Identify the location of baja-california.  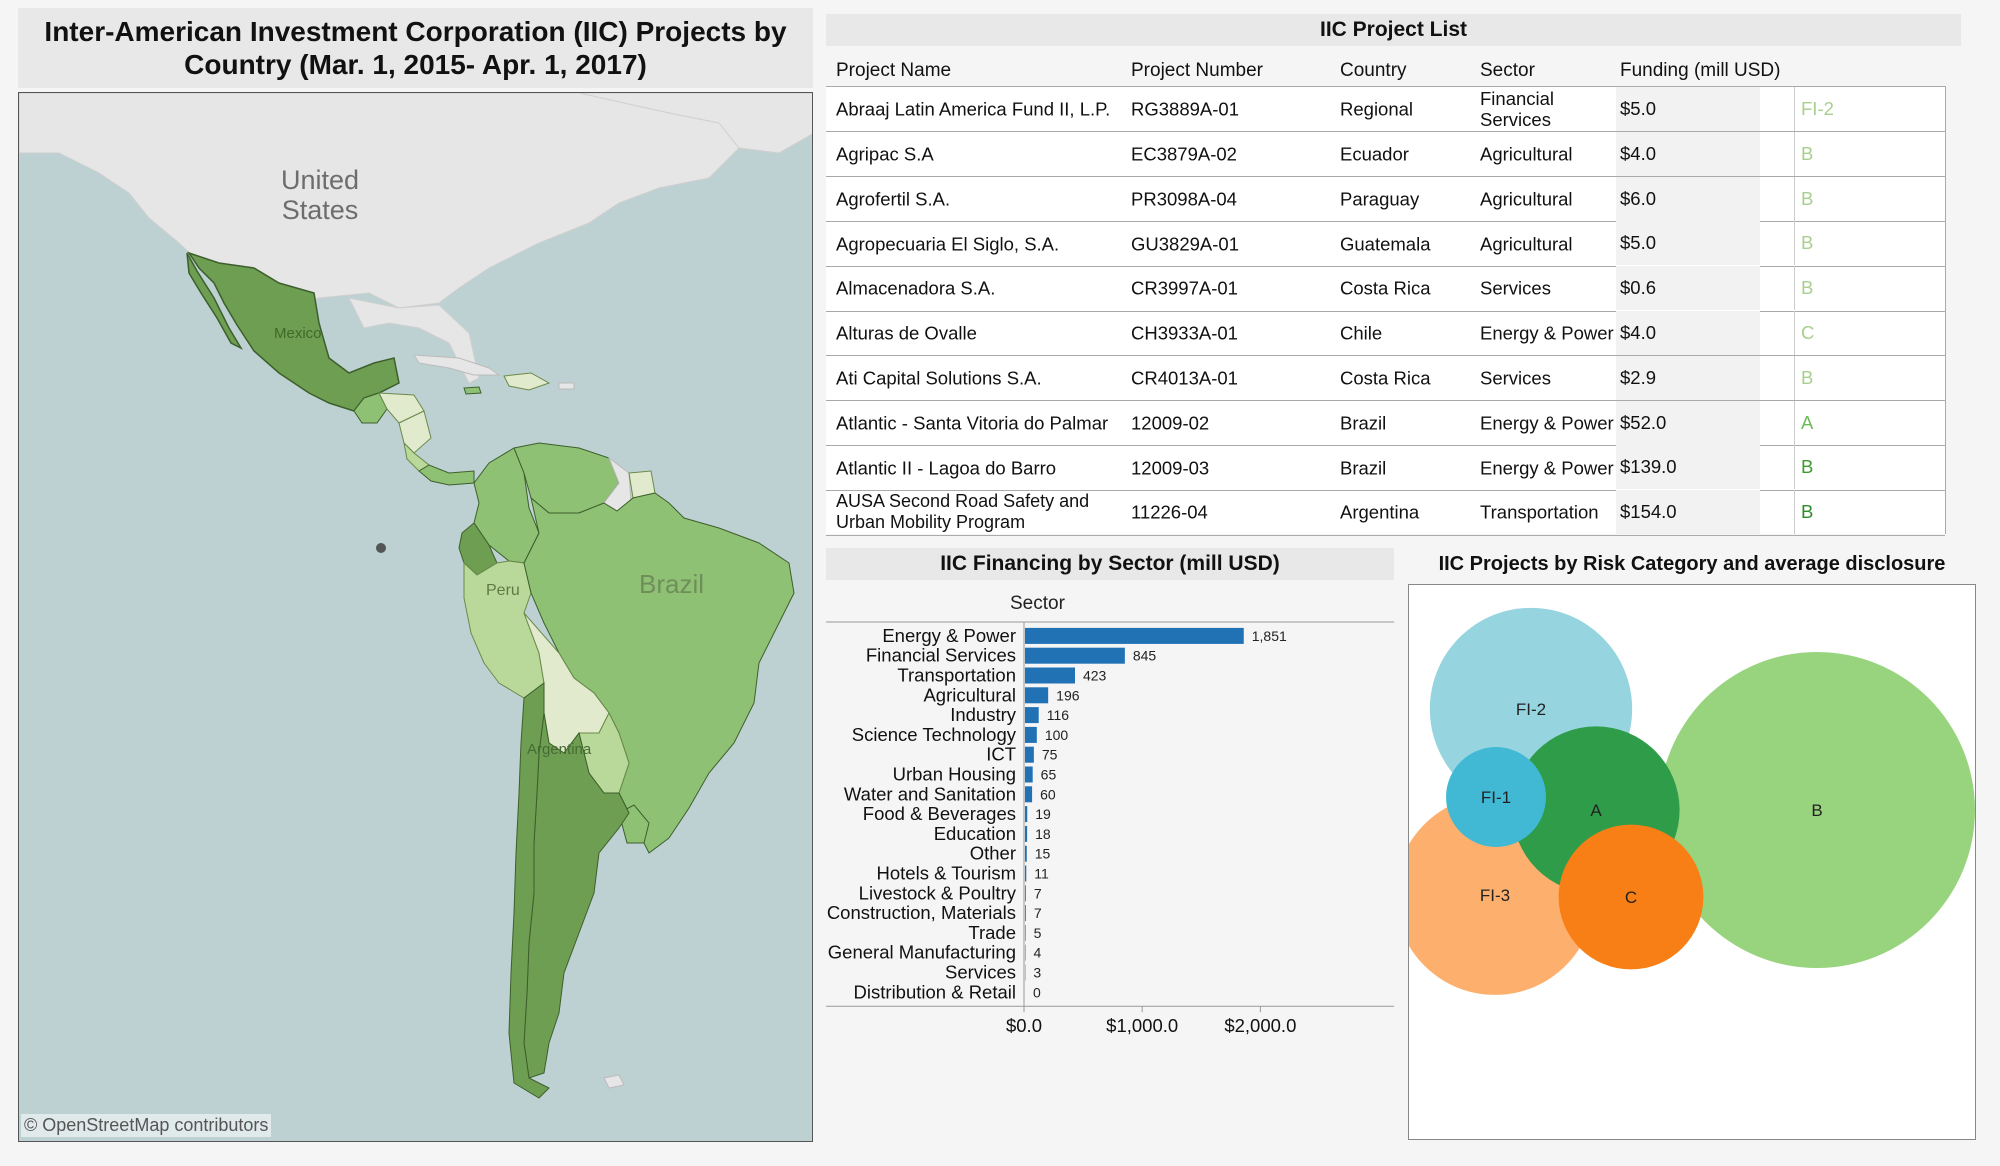
(214, 301).